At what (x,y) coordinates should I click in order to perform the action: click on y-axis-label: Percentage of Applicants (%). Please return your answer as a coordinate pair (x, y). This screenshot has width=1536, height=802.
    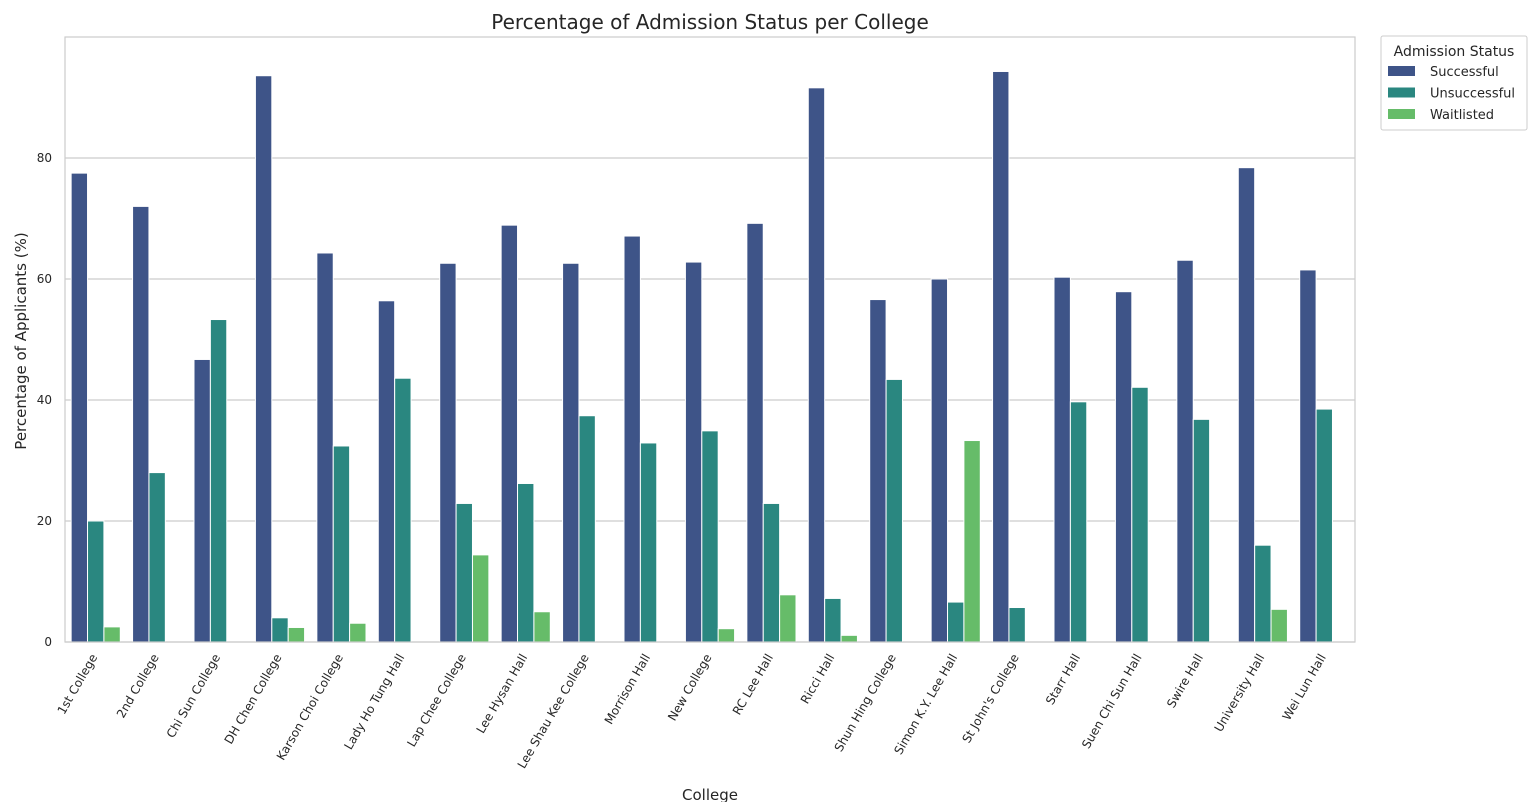
    Looking at the image, I should click on (21, 340).